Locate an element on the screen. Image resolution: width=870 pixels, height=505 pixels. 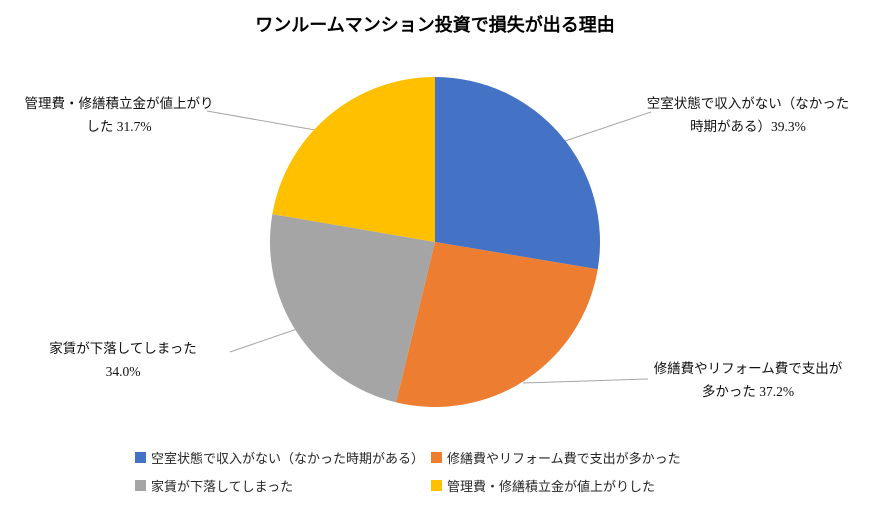
chart-title: ワンルームマンション投資で損失が出る理由 is located at coordinates (435, 25).